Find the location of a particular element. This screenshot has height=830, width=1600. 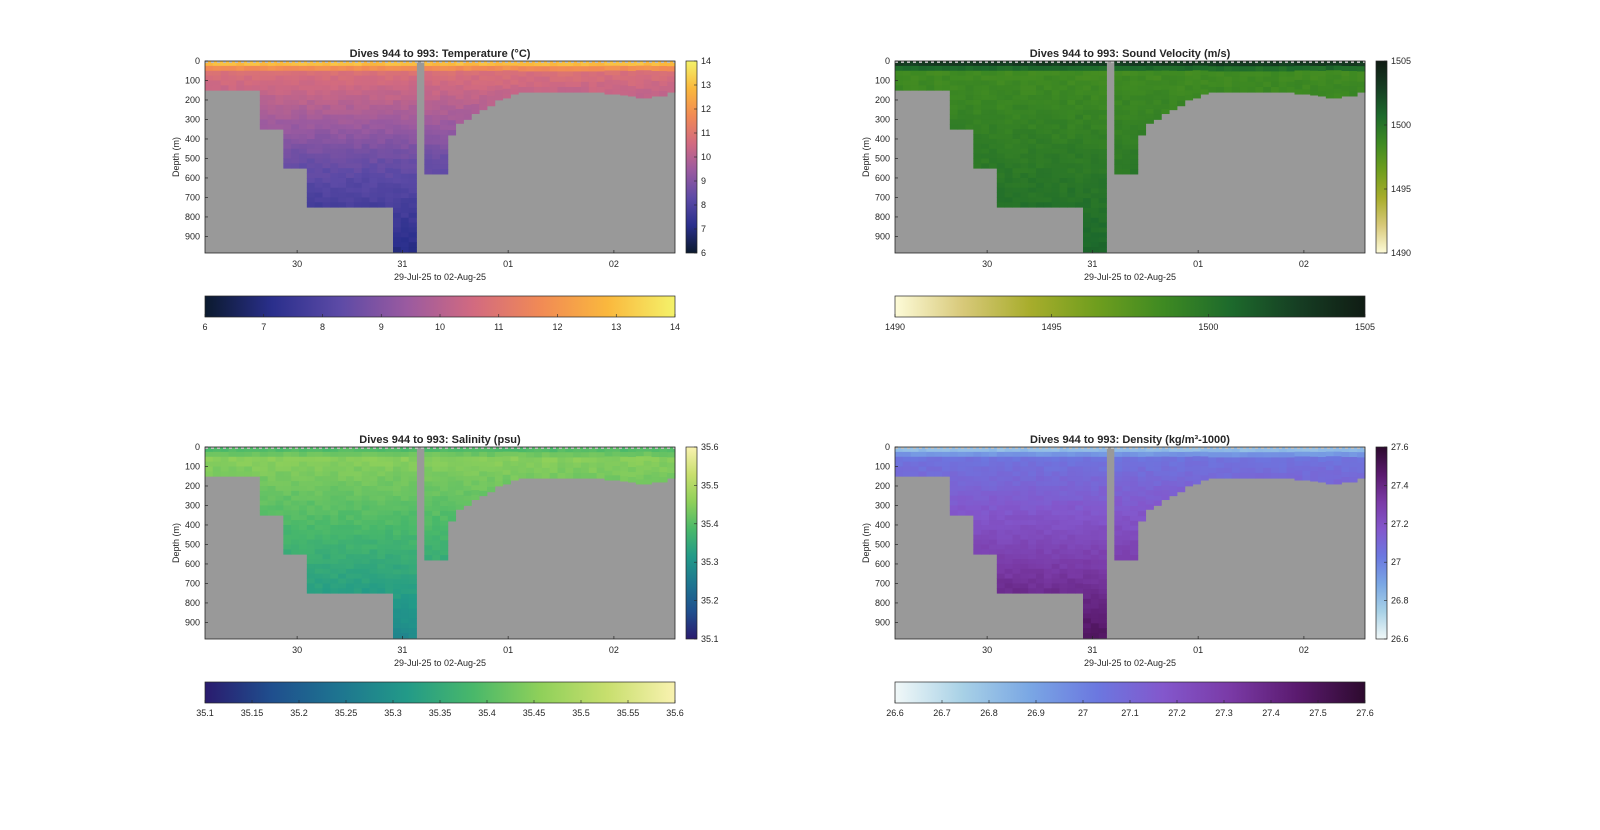

y-tick-label: 700 is located at coordinates (192, 583).